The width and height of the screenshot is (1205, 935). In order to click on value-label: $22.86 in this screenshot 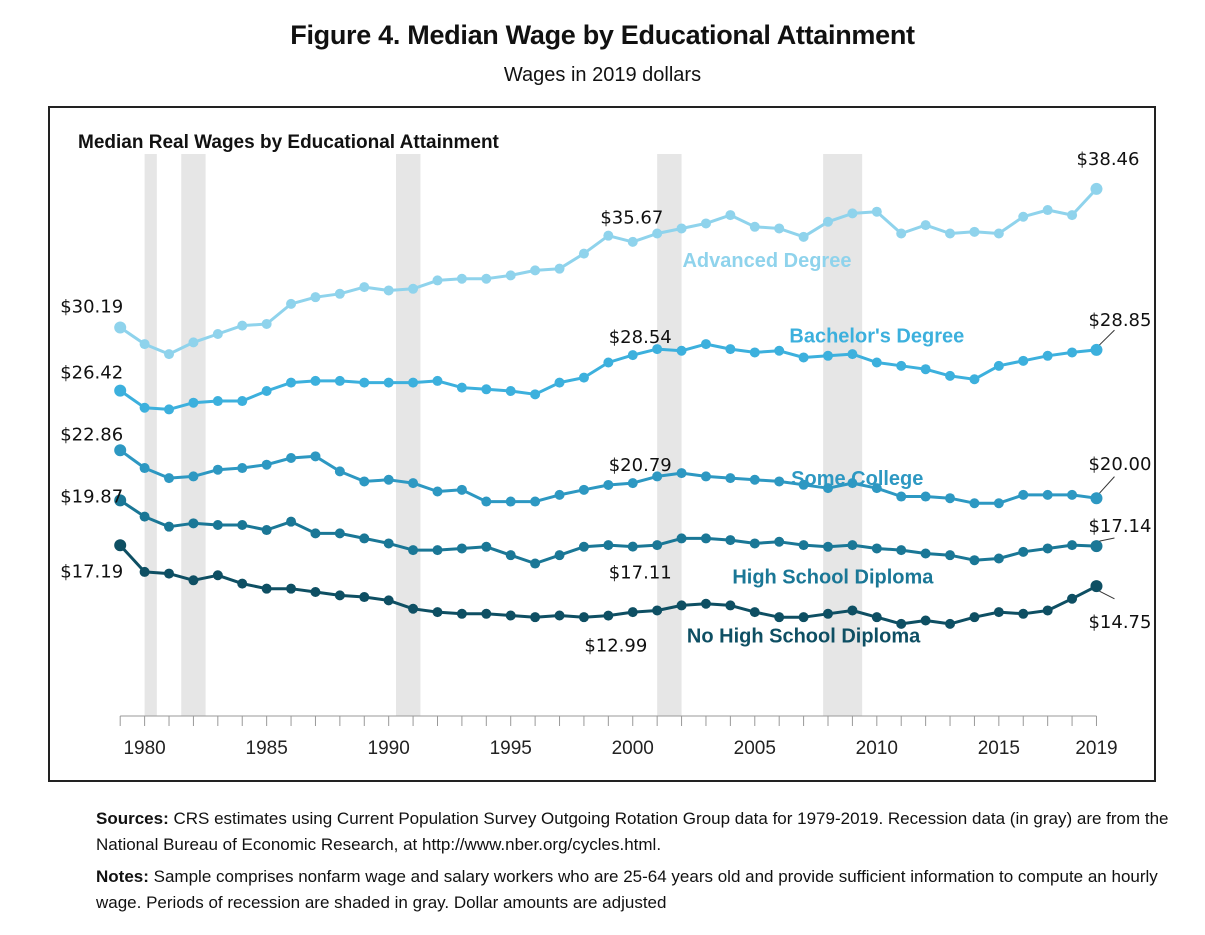, I will do `click(91, 434)`.